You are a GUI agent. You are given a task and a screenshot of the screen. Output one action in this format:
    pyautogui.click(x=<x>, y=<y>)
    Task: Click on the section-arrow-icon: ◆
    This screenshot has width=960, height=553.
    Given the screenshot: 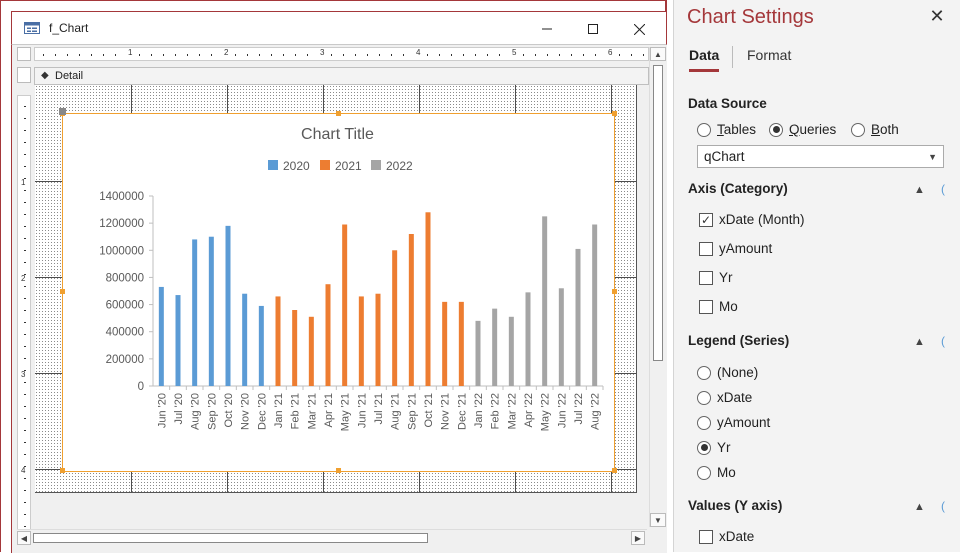 What is the action you would take?
    pyautogui.click(x=45, y=75)
    